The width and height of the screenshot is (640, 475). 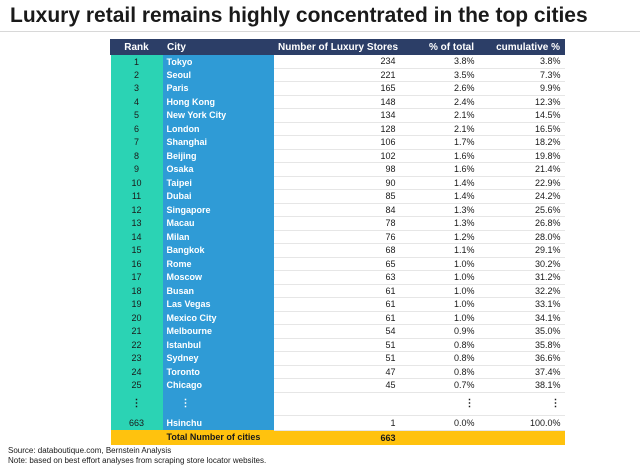 I want to click on rank-cell: 9, so click(x=136, y=169).